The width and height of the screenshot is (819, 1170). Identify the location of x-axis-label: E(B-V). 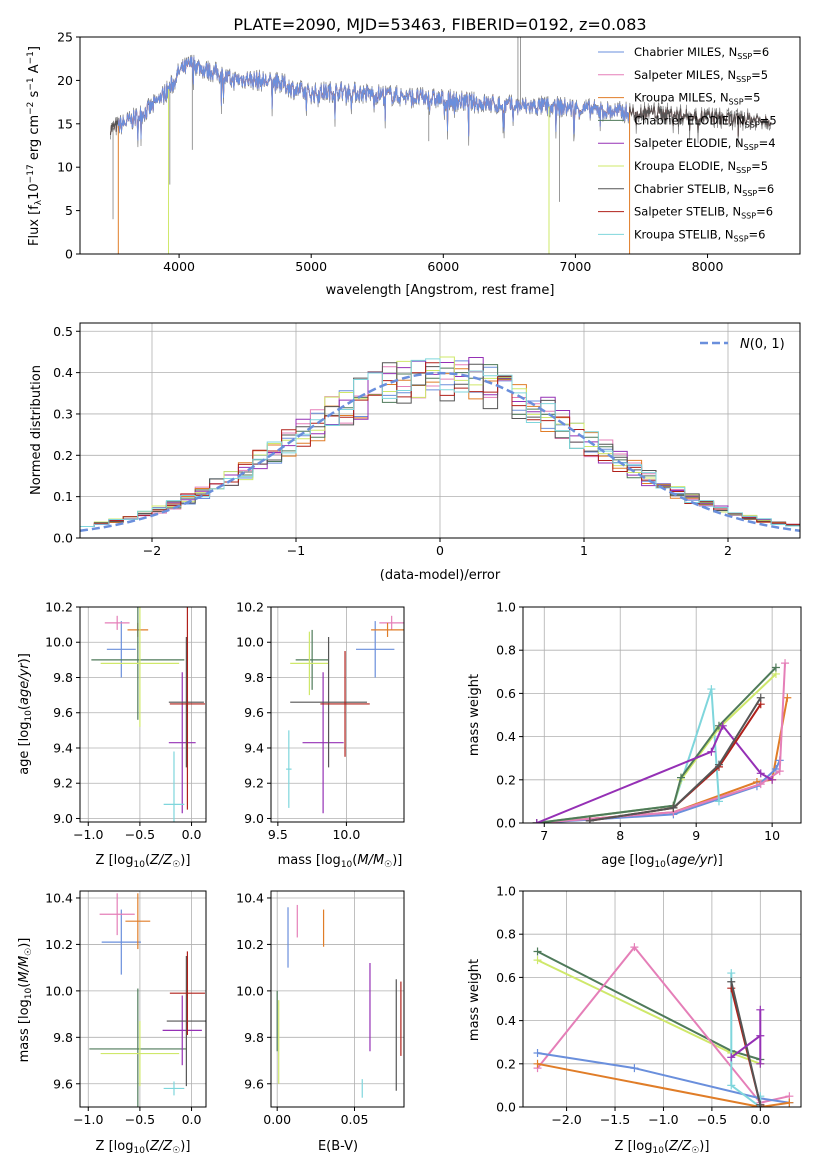
(338, 1146).